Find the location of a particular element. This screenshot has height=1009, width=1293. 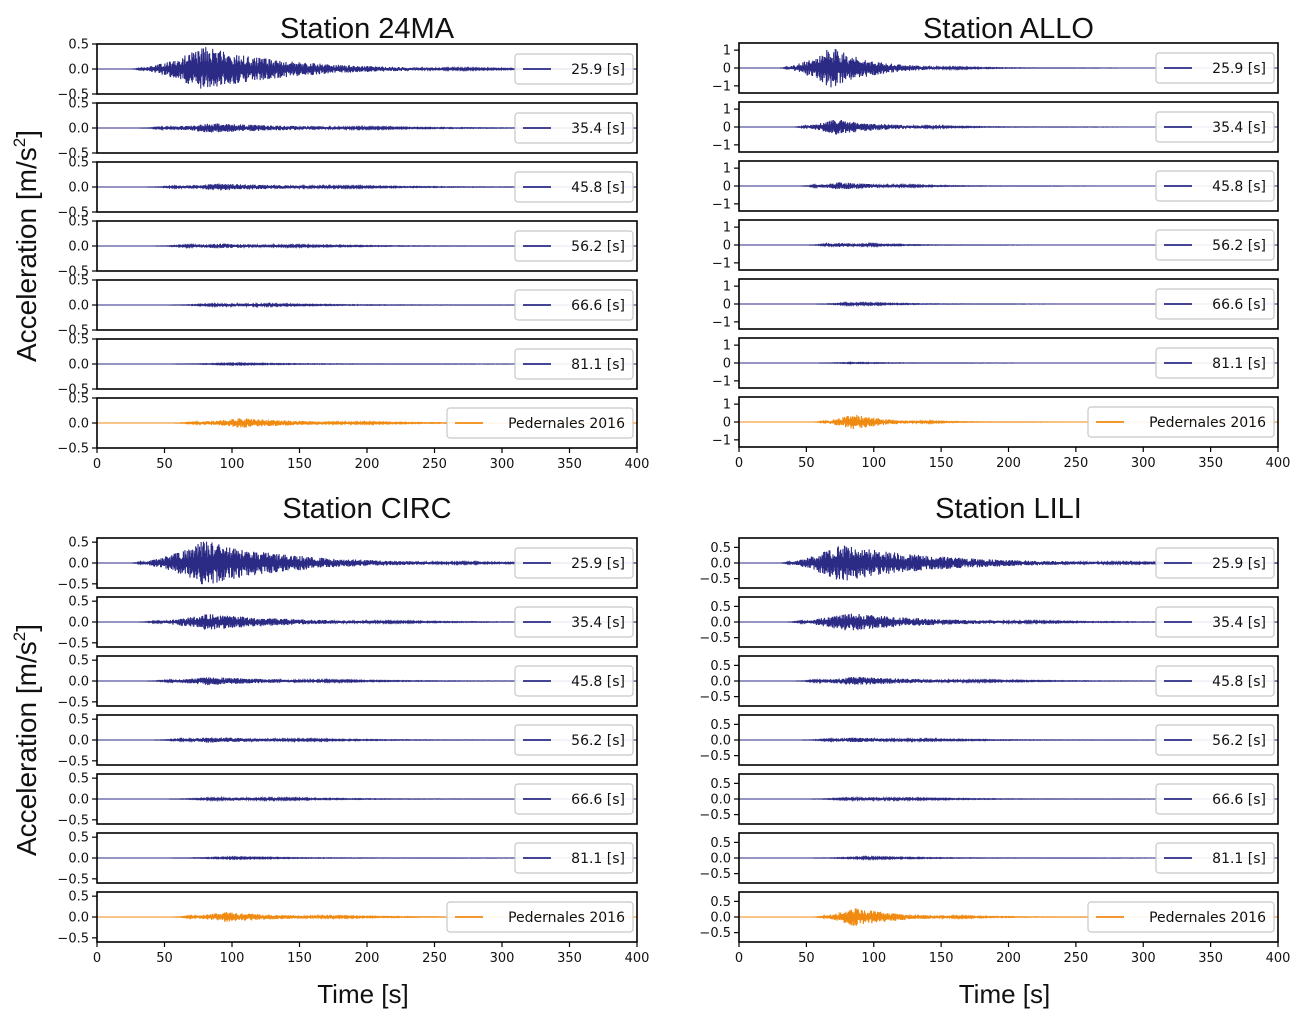

legend: 56.2 [s] is located at coordinates (574, 246).